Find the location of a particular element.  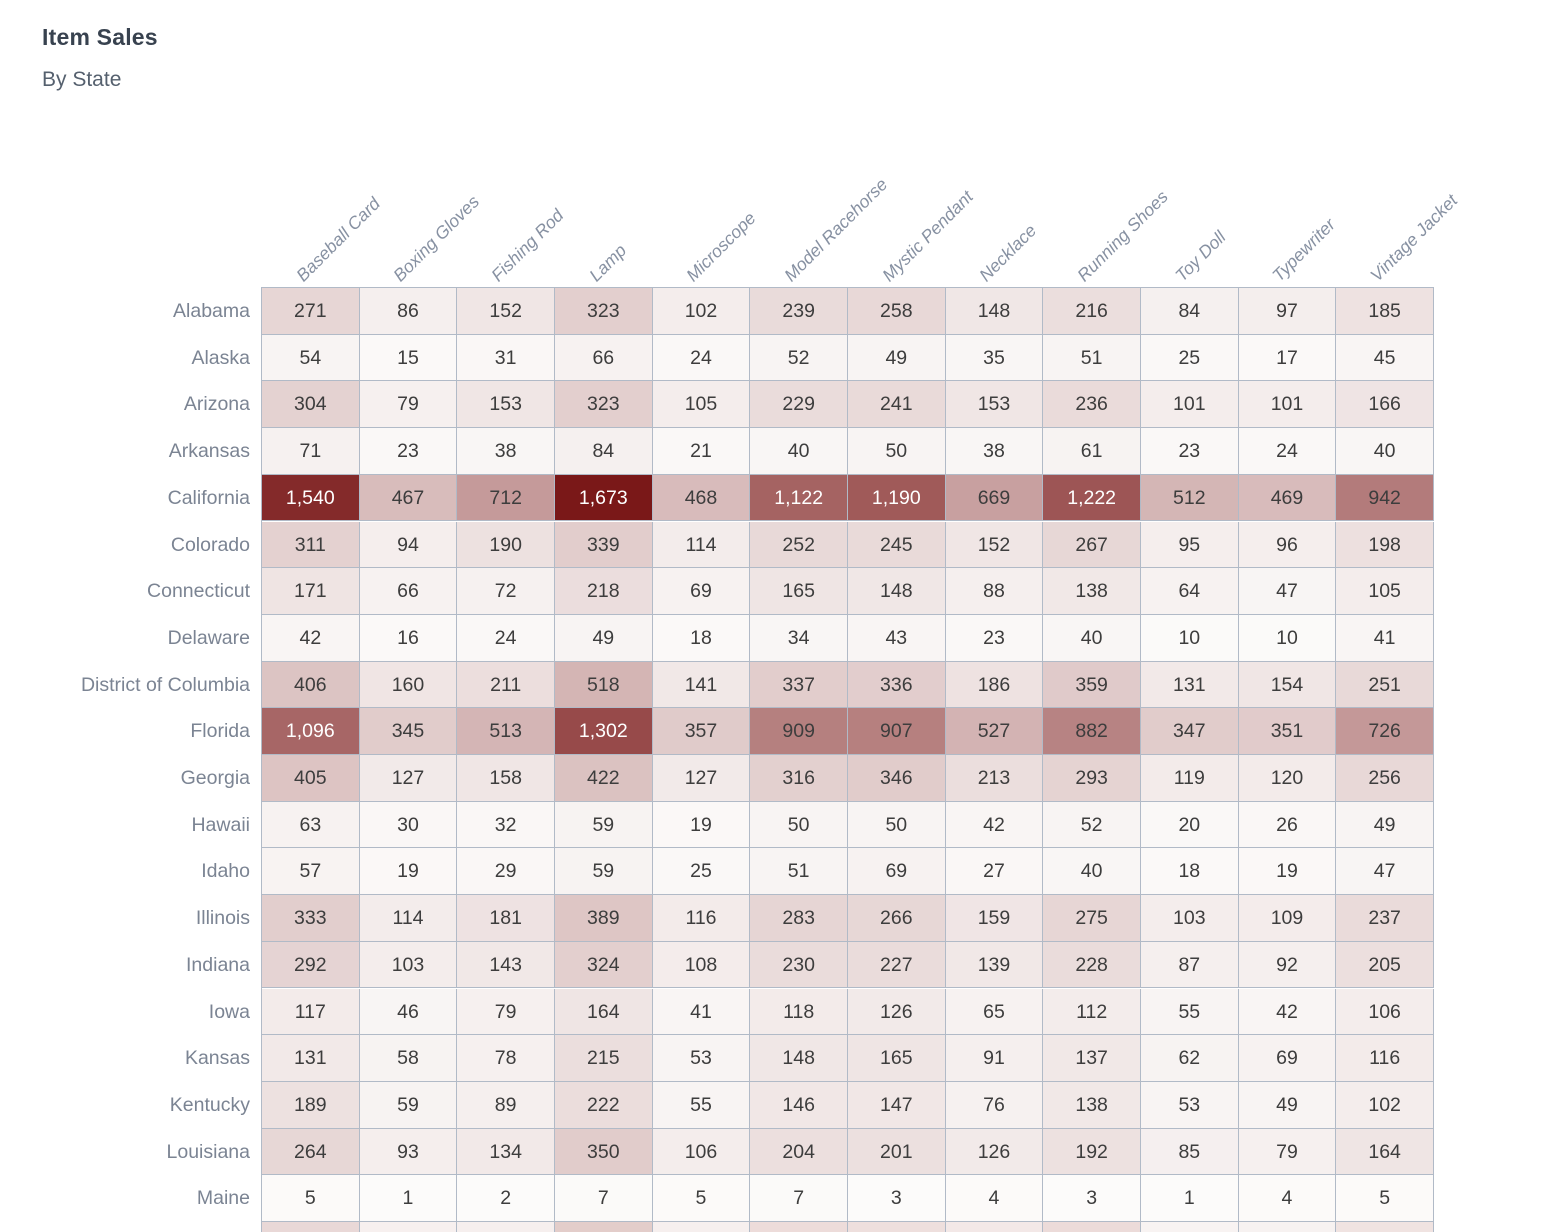

heatmap-cell: 101 is located at coordinates (1287, 405).